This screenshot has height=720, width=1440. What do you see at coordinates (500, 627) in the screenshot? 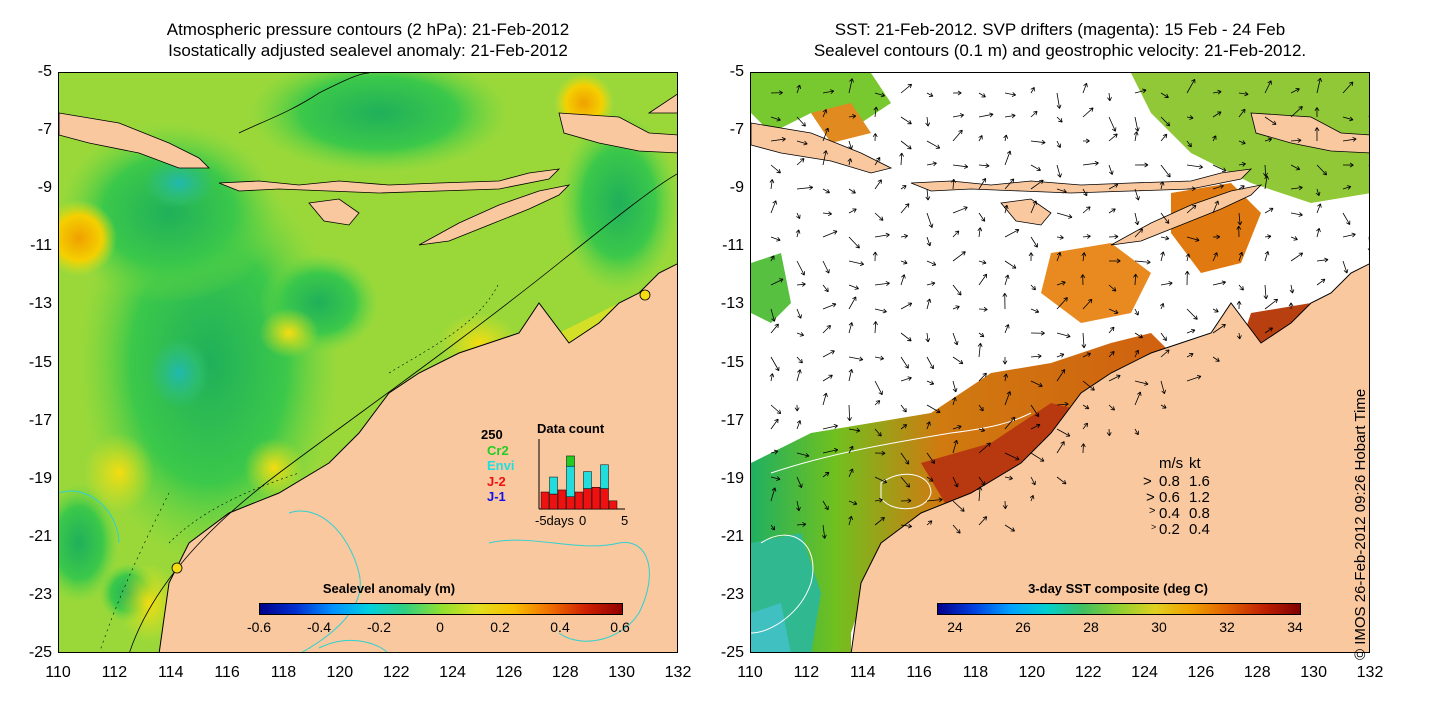
I see `sla-tick: 0.2` at bounding box center [500, 627].